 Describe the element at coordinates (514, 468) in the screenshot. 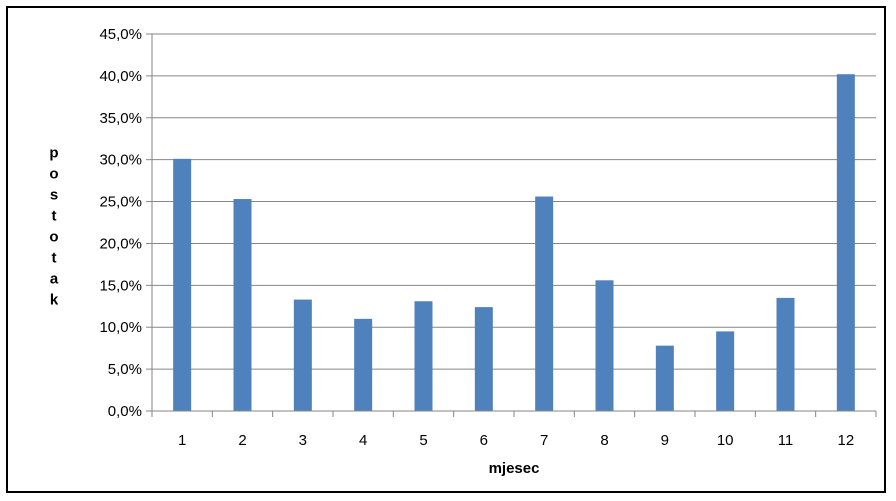

I see `x-axis-title: mjesec` at that location.